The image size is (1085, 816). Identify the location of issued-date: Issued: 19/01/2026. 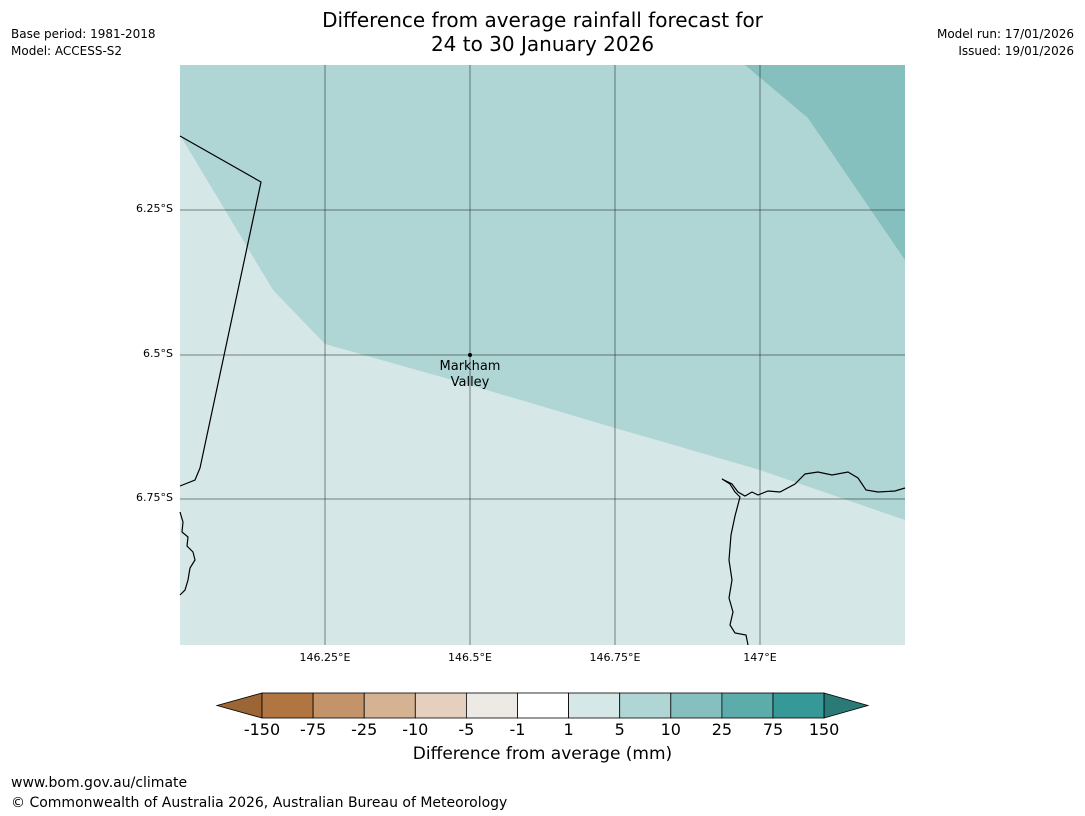
(1016, 51).